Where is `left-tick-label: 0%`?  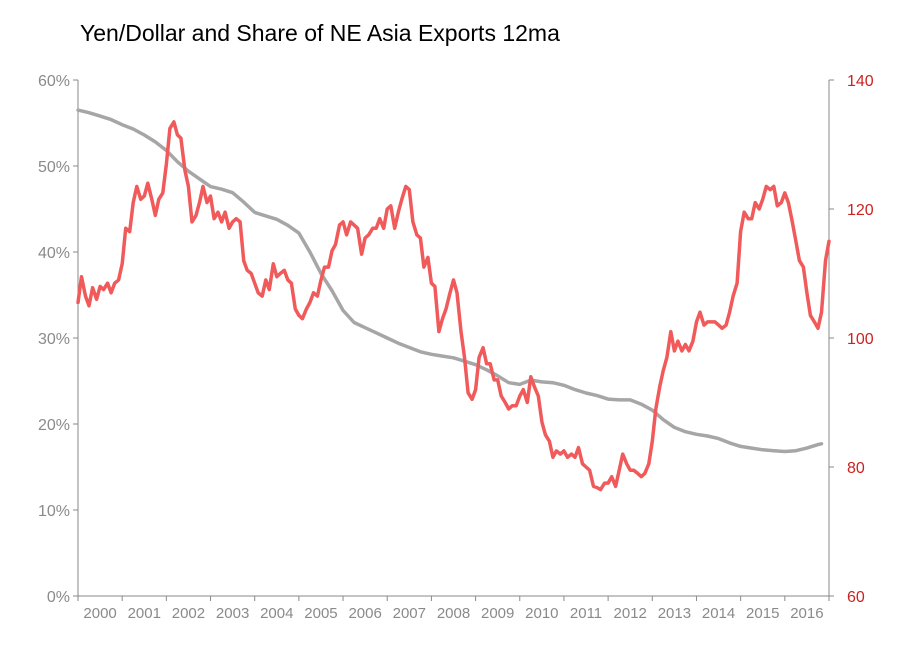
left-tick-label: 0% is located at coordinates (58, 597).